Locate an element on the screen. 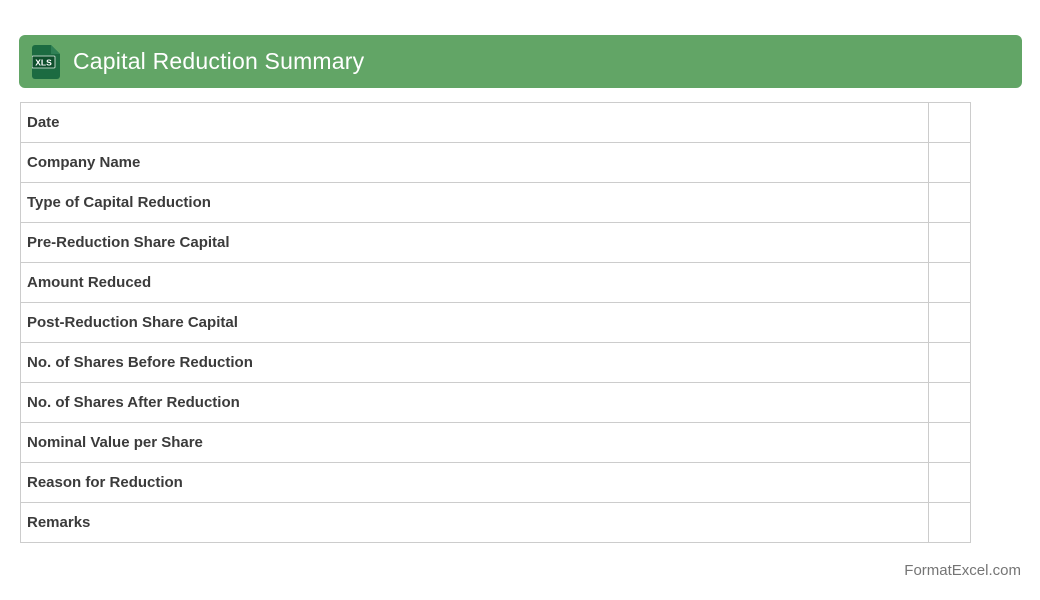 This screenshot has height=600, width=1040. row-label: Nominal Value per Share is located at coordinates (474, 442).